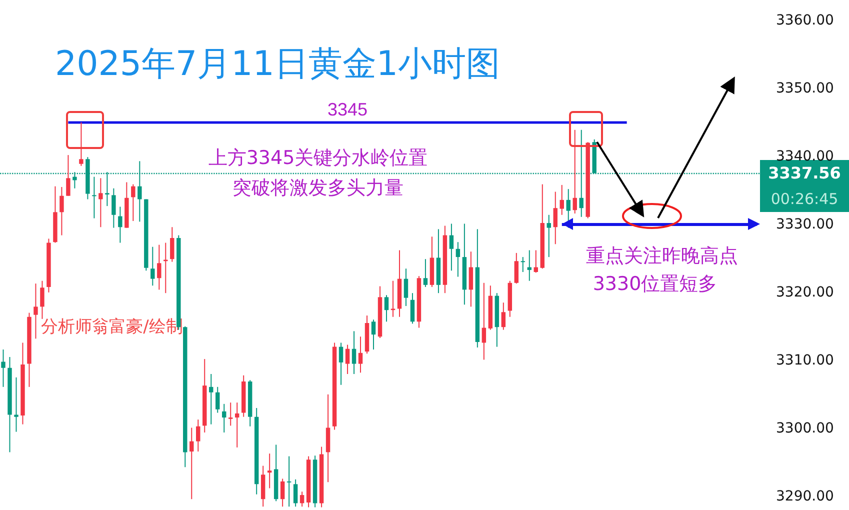 The width and height of the screenshot is (849, 510). Describe the element at coordinates (805, 496) in the screenshot. I see `y-tick-label: 3290.00` at that location.